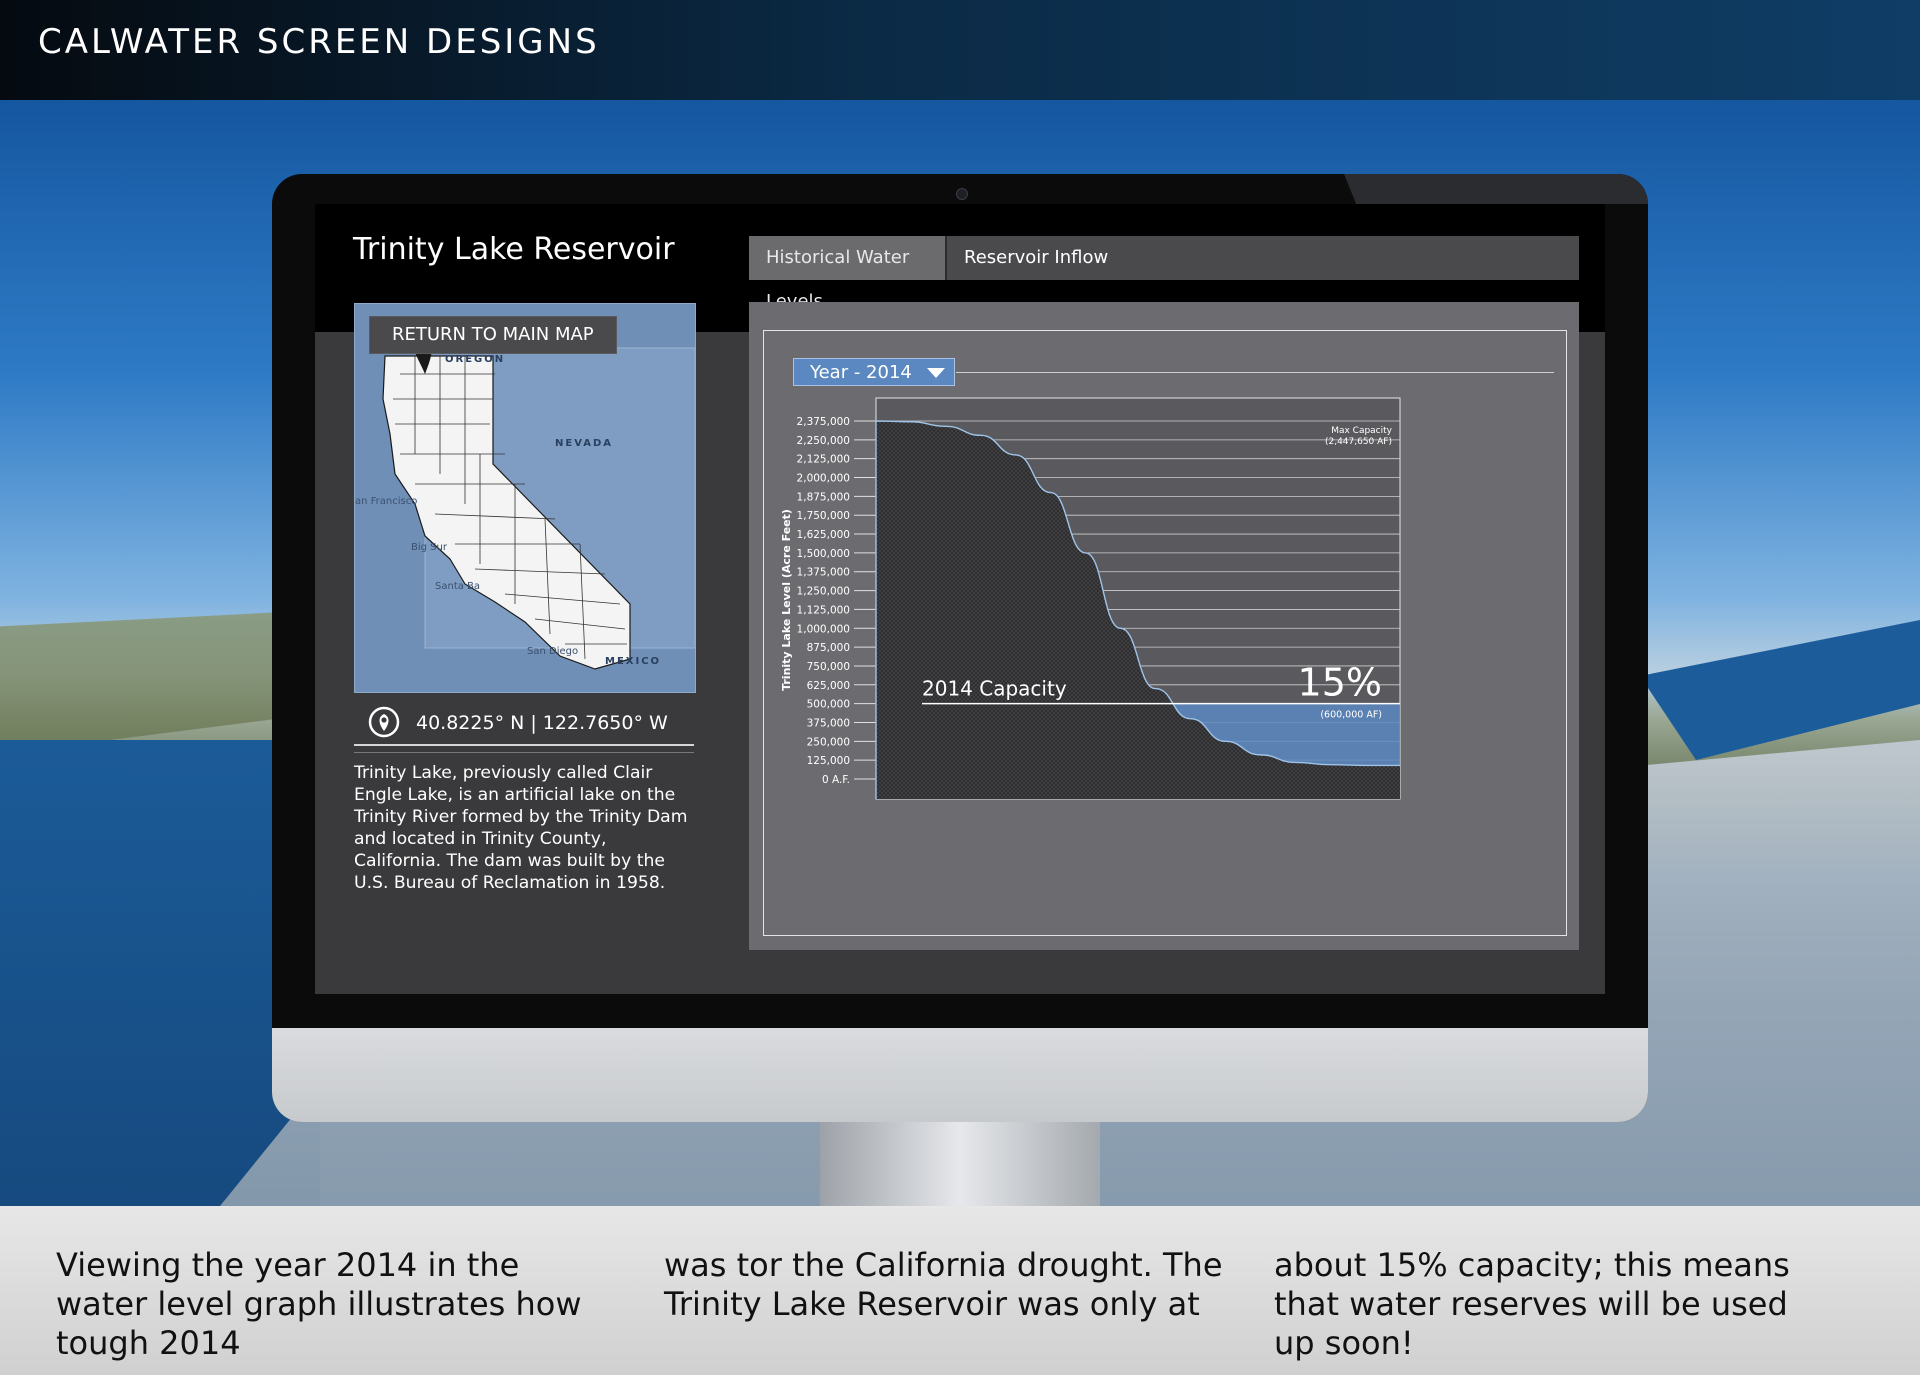  Describe the element at coordinates (1351, 715) in the screenshot. I see `capacity-value: (600,000 AF)` at that location.